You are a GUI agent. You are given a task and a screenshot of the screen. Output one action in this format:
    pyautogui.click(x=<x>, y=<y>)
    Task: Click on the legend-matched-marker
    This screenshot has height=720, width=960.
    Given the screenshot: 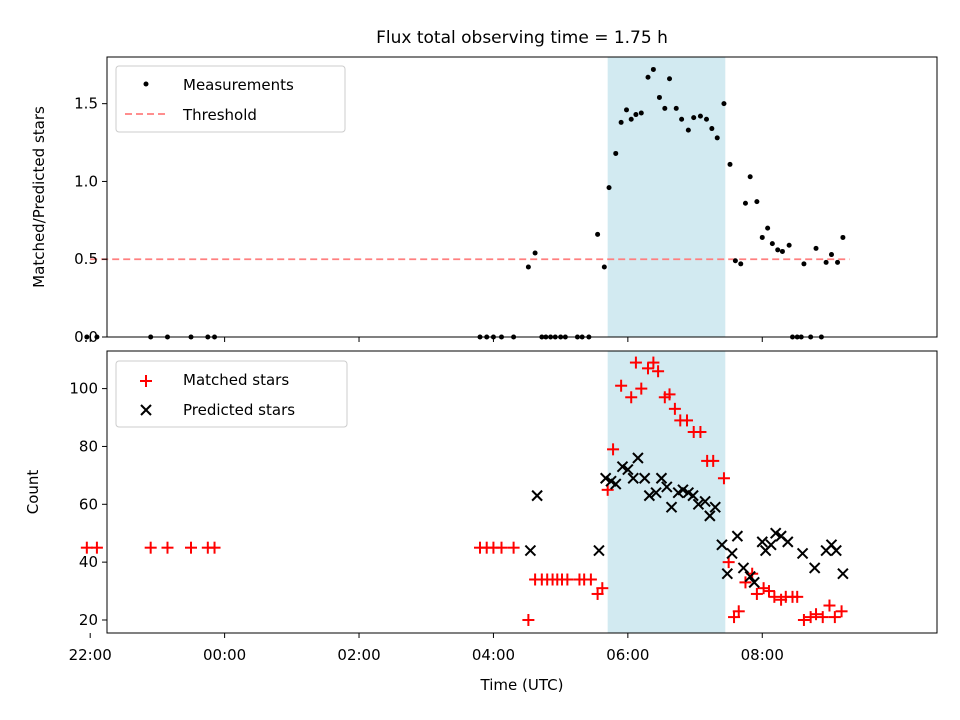 What is the action you would take?
    pyautogui.click(x=146, y=381)
    